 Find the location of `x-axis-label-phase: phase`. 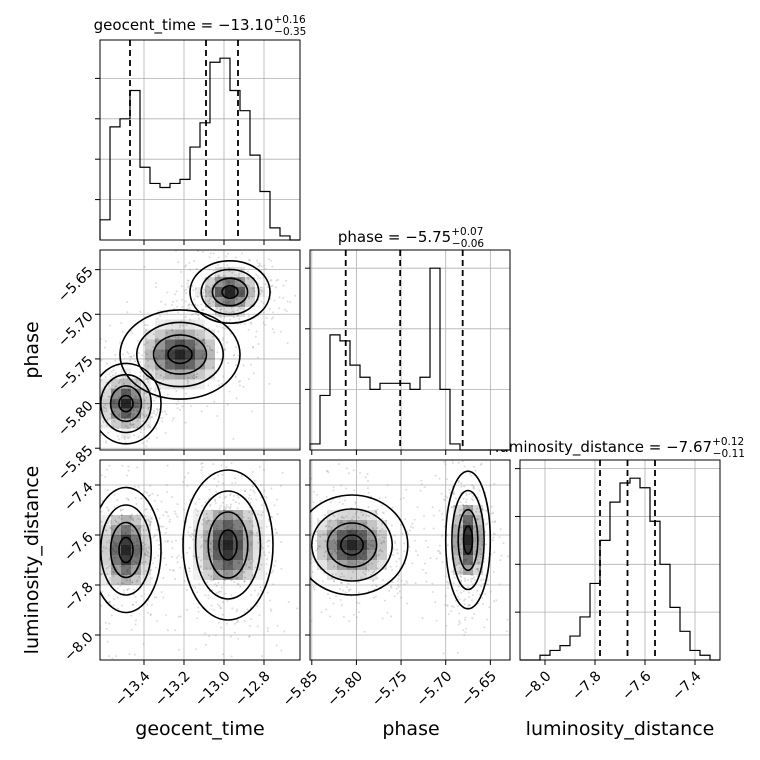

x-axis-label-phase: phase is located at coordinates (410, 729).